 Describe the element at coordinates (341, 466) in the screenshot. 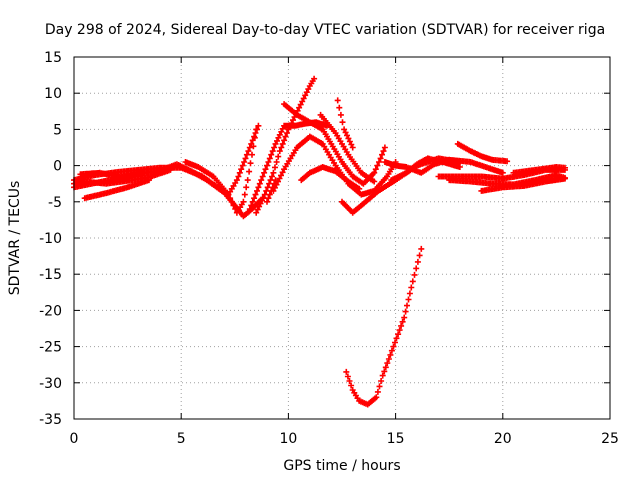

I see `x-axis-label: GPS time / hours` at that location.